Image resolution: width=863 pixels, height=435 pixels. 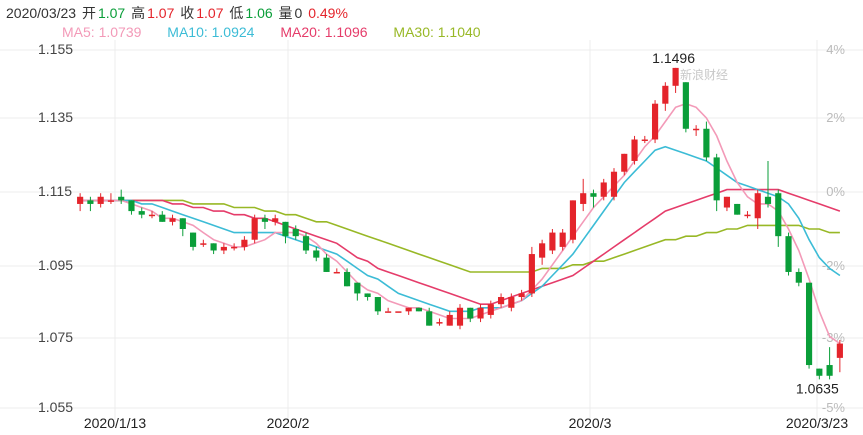 What do you see at coordinates (466, 423) in the screenshot?
I see `x-axis: 2020/1/13 2020/2 2020/3 2020/3/23` at bounding box center [466, 423].